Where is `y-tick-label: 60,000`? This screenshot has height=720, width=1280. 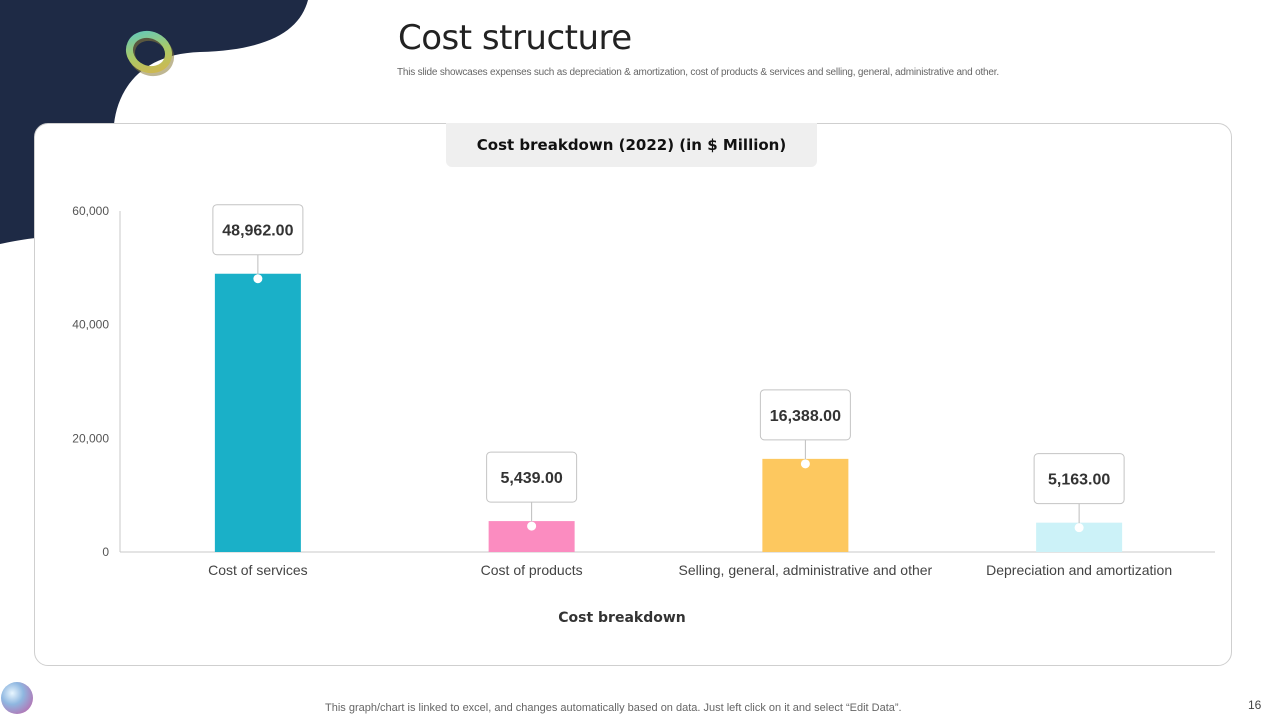 y-tick-label: 60,000 is located at coordinates (90, 211).